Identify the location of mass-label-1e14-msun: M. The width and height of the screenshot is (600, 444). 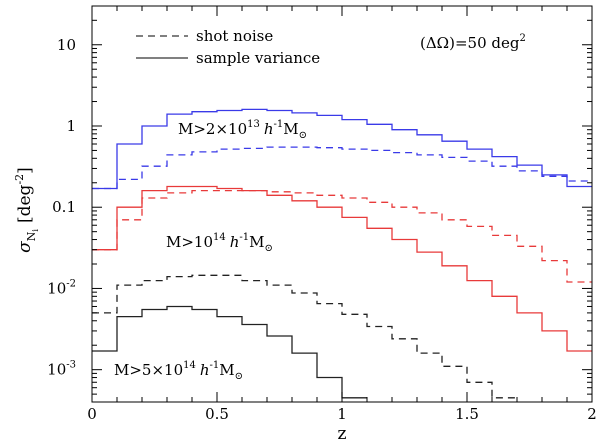
(256, 242).